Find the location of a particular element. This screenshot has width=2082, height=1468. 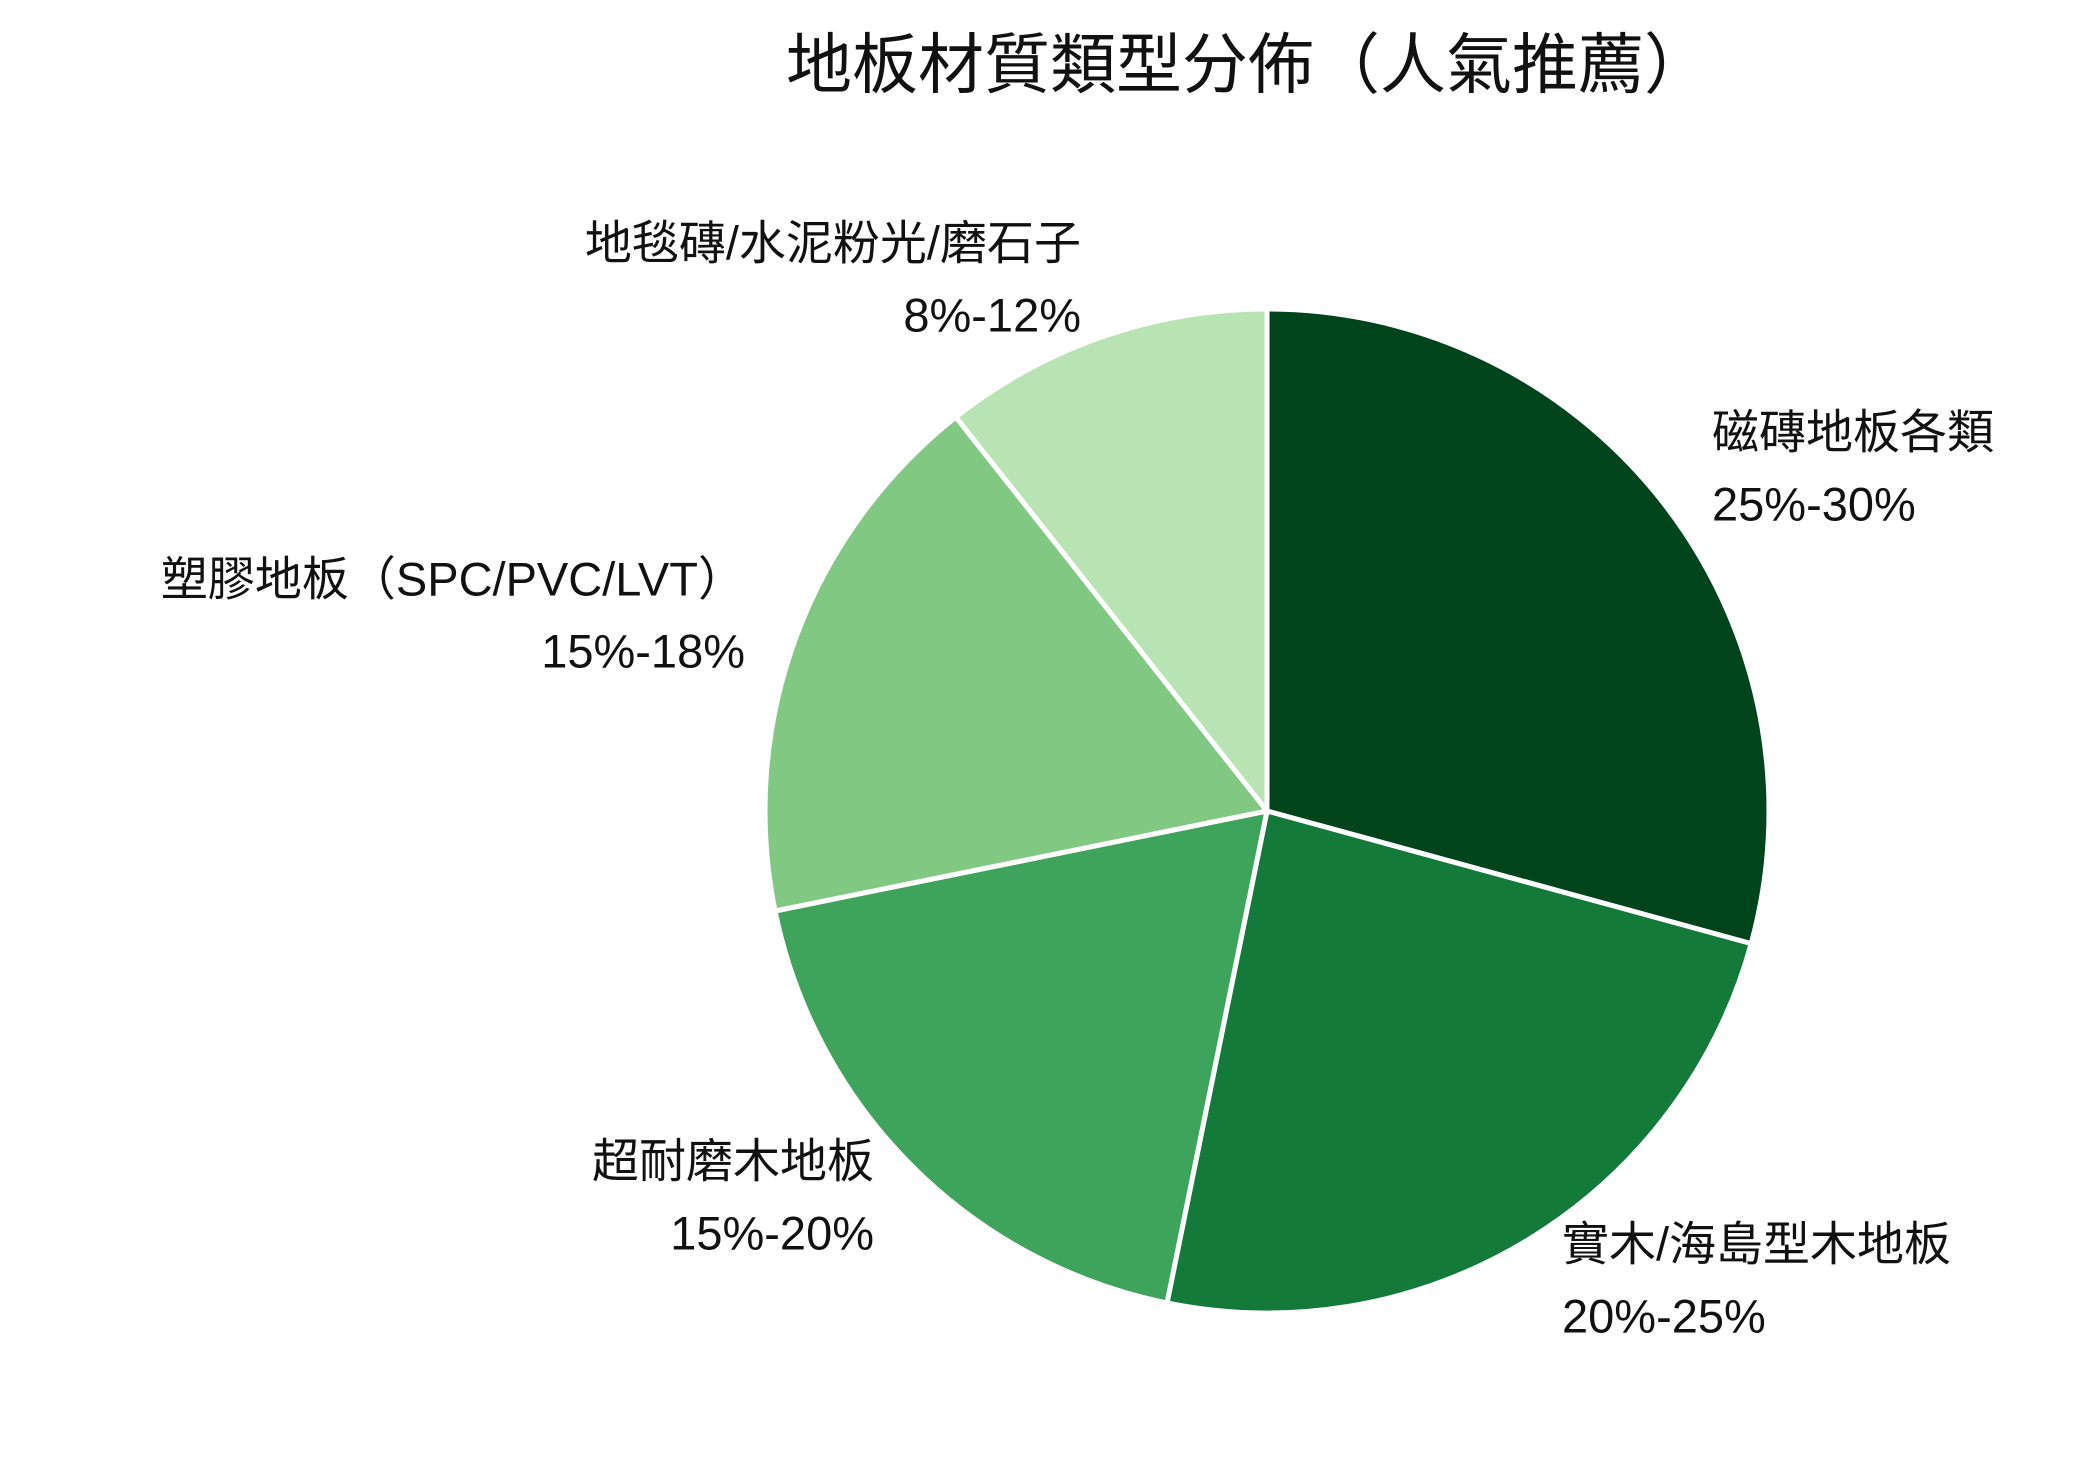

slice-label: 磁磚地板各類 is located at coordinates (1853, 431).